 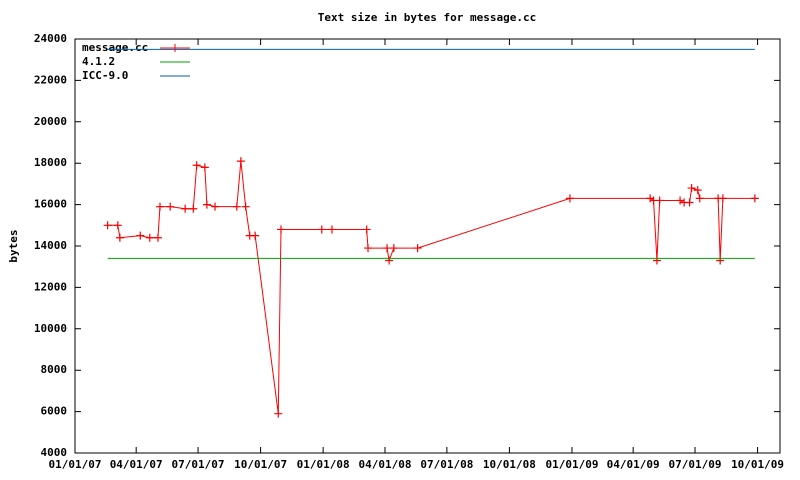 I want to click on x-tick-label: 10/01/08, so click(x=509, y=464).